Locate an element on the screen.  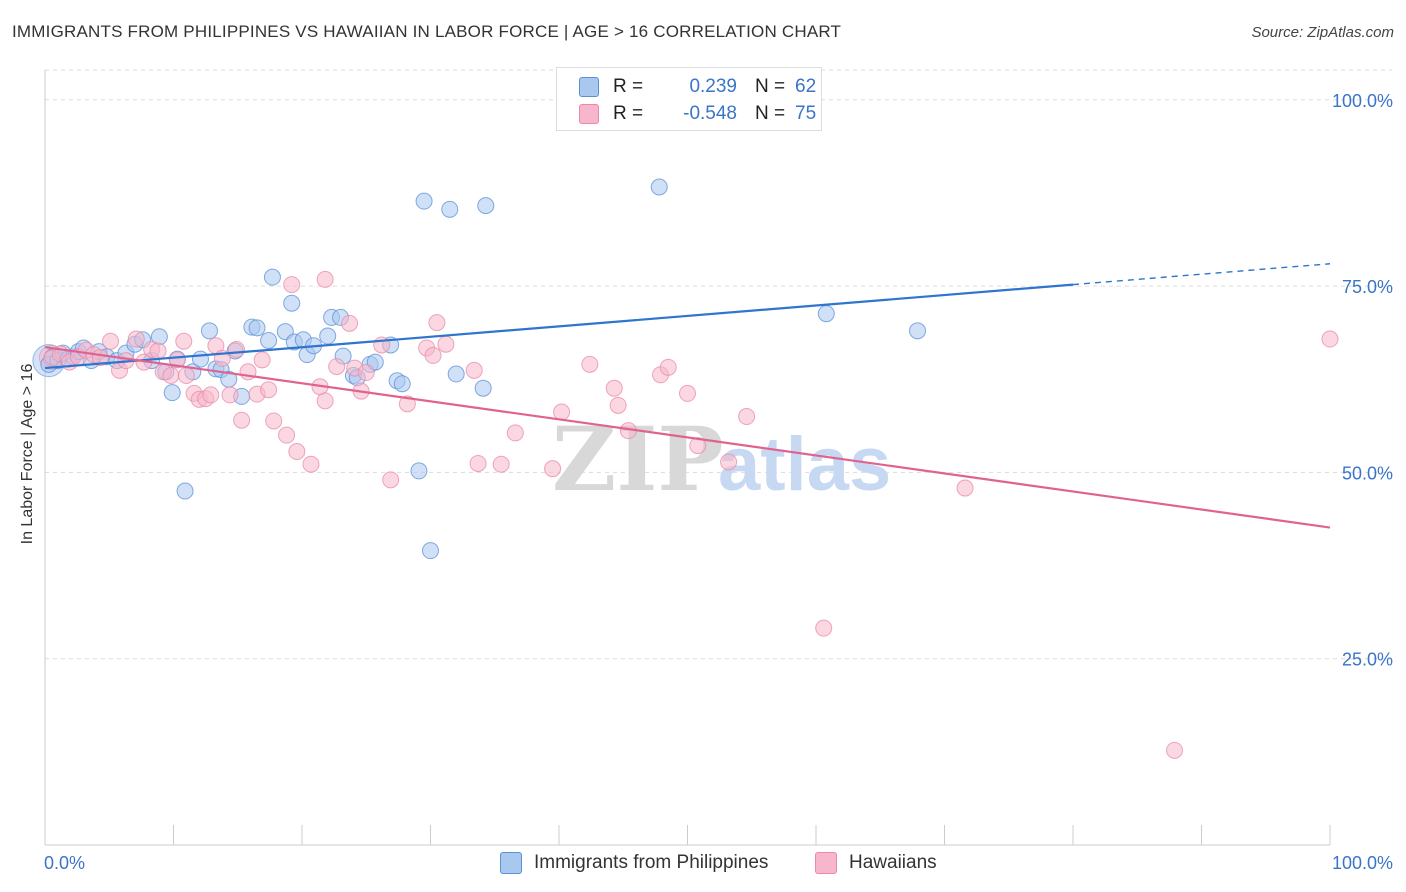
legend-r-value: 0.239 is located at coordinates (713, 86).